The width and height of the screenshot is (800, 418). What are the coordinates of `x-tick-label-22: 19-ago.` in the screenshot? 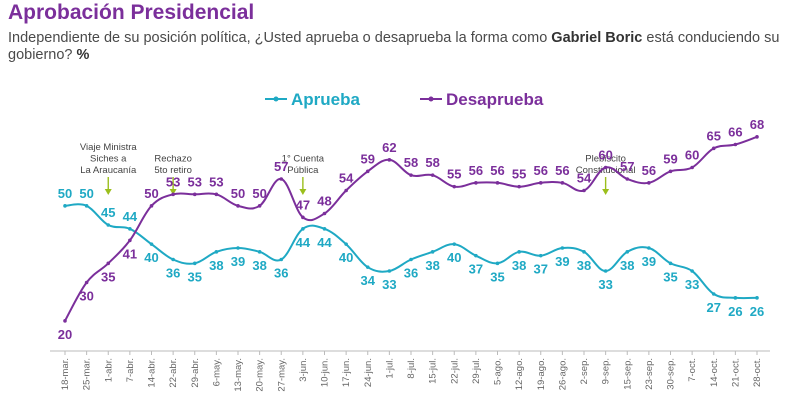 It's located at (541, 374).